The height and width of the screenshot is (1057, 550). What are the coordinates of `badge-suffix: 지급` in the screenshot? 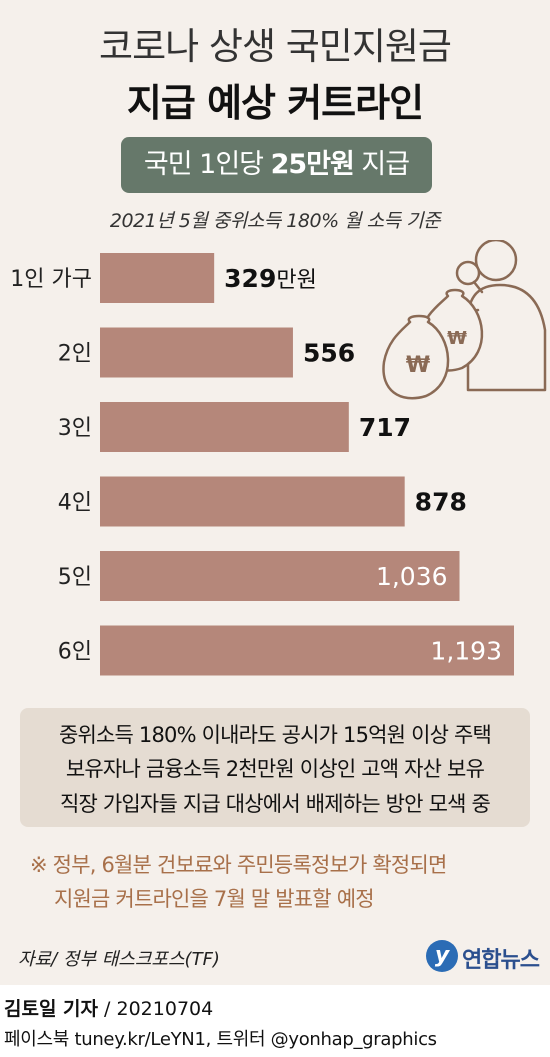 It's located at (381, 164).